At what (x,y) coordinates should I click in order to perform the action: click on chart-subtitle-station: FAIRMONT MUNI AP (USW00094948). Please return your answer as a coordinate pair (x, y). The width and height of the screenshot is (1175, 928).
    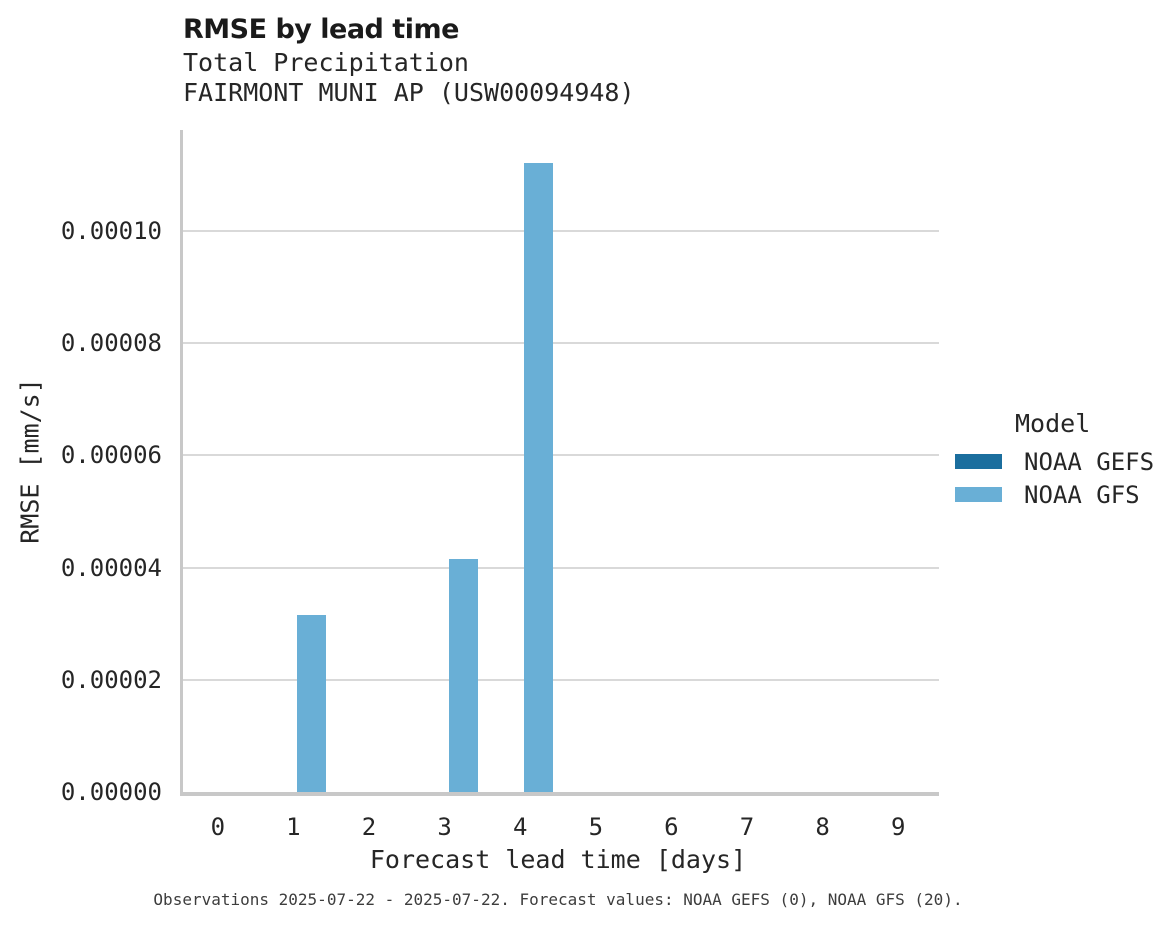
    Looking at the image, I should click on (409, 92).